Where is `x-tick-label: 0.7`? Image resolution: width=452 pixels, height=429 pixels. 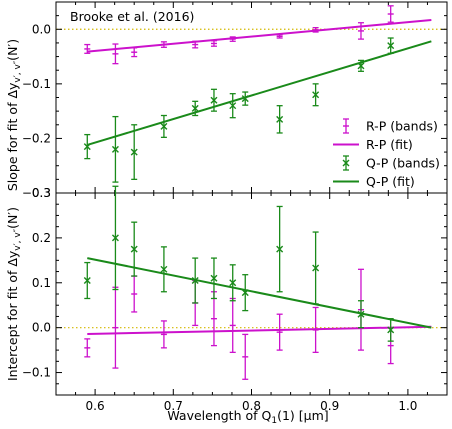
x-tick-label: 0.7 is located at coordinates (173, 406).